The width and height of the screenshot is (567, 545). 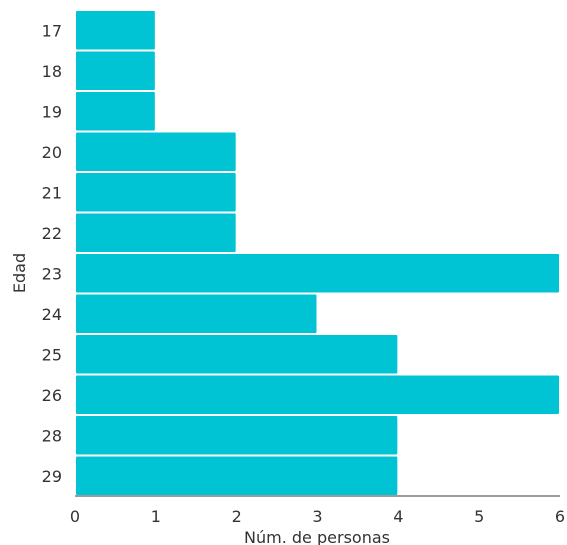 I want to click on y-tick-label-26: 26, so click(x=52, y=395).